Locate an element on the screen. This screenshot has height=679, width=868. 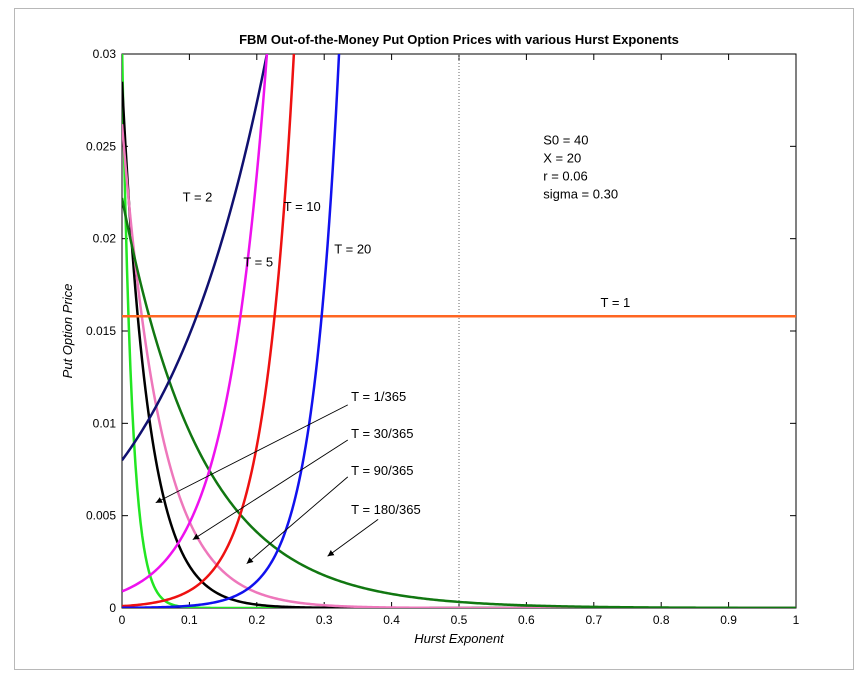
y-tick-label: 0 is located at coordinates (112, 608).